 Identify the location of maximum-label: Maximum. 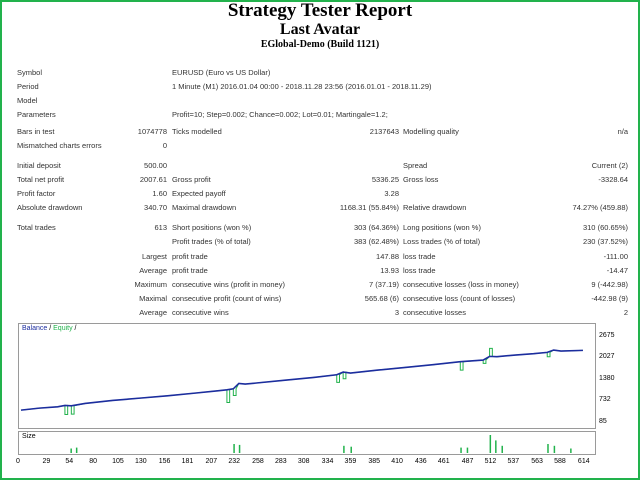
(150, 284).